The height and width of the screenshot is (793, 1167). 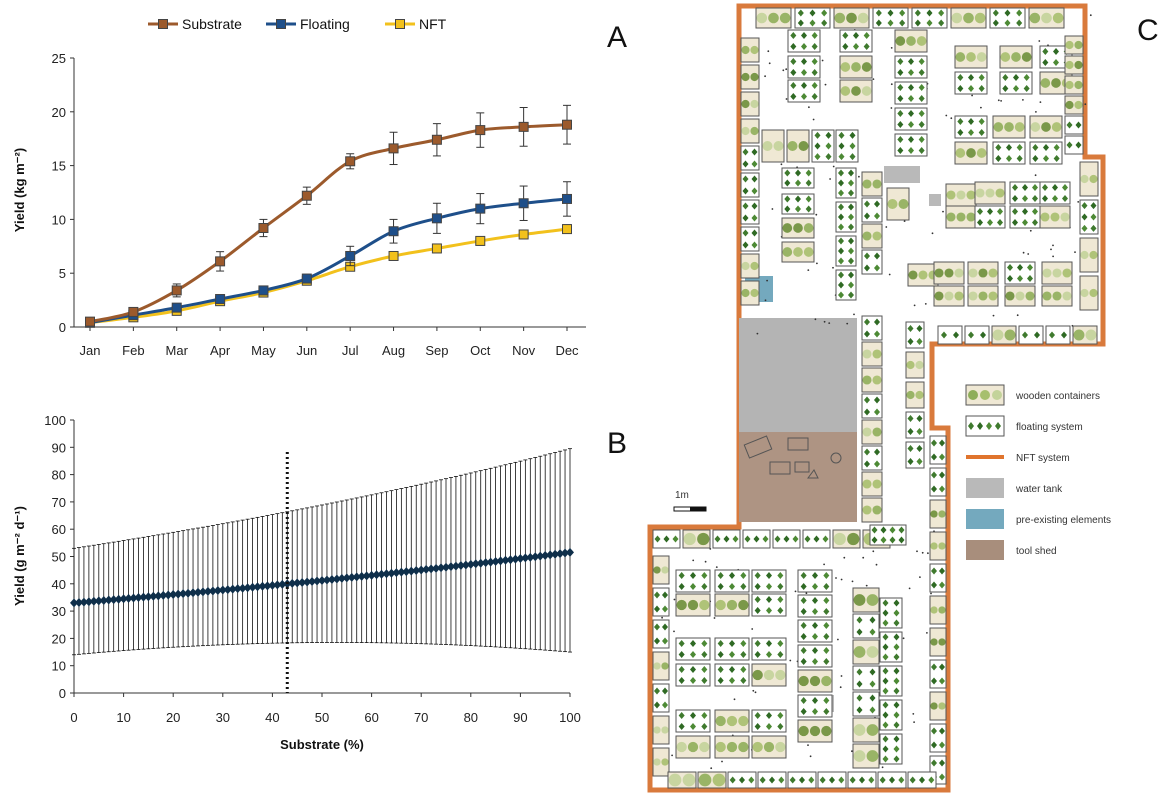 I want to click on y-tick-label-b: 20, so click(x=59, y=638).